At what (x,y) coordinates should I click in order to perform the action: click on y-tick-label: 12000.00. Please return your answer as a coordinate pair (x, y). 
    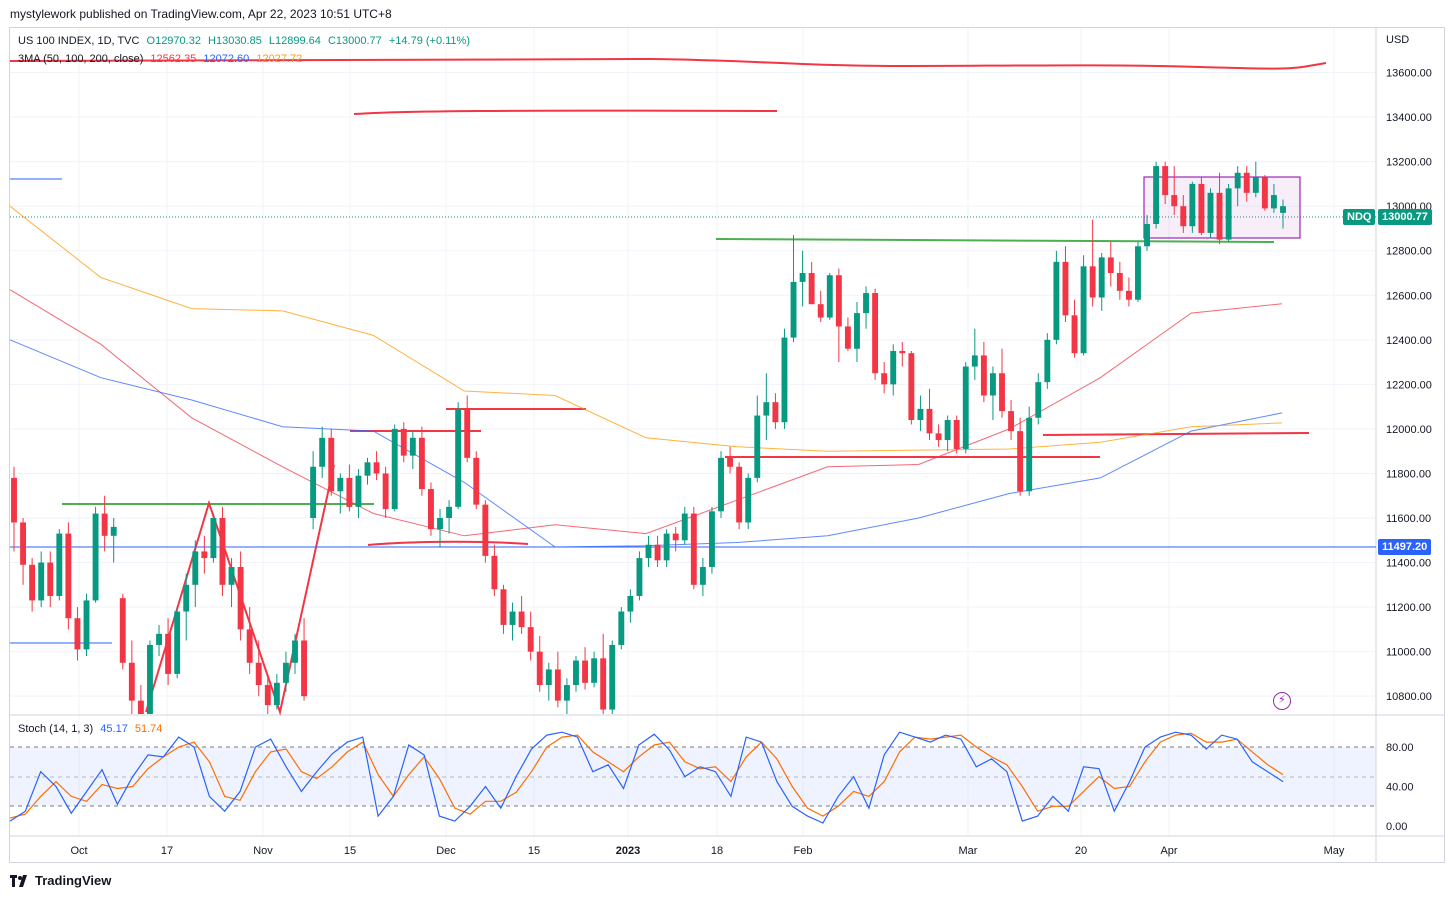
    Looking at the image, I should click on (1409, 430).